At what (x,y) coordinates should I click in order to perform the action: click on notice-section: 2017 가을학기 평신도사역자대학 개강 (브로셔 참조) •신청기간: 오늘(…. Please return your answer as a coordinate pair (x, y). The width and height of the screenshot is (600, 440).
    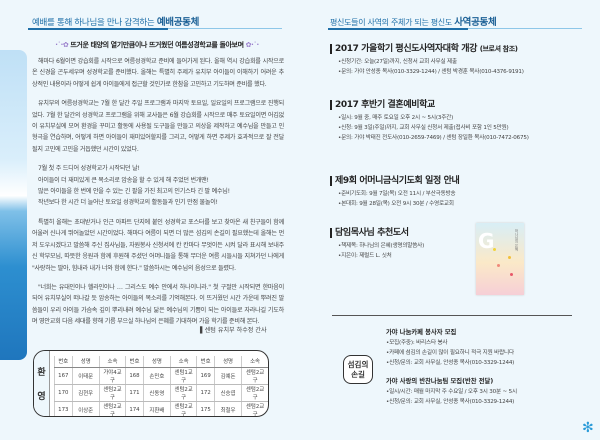
    Looking at the image, I should click on (455, 60).